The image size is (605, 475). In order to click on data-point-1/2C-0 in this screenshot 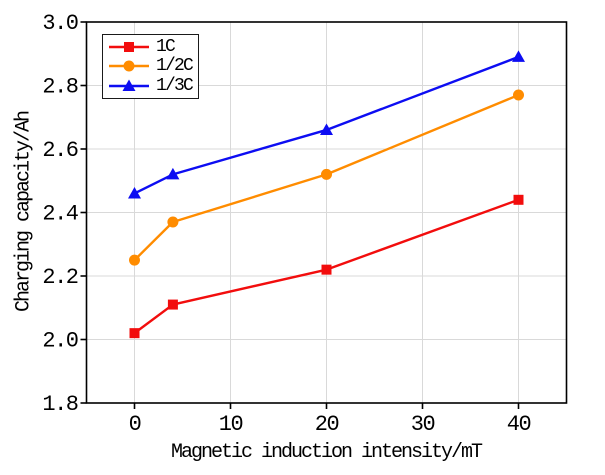, I will do `click(134, 260)`.